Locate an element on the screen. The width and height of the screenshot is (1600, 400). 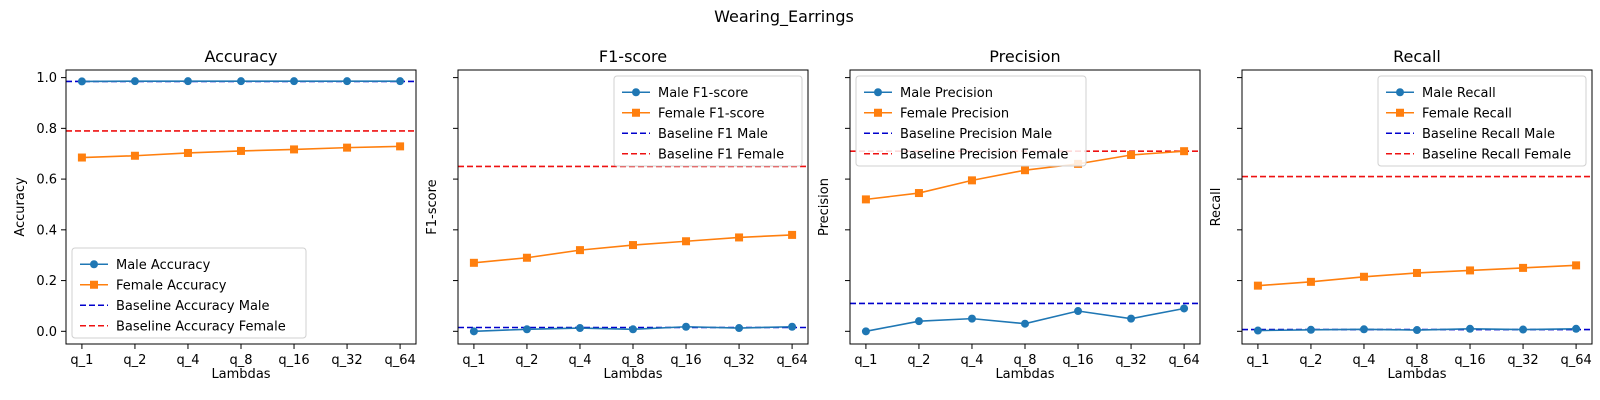
figure-title: Wearing_Earrings is located at coordinates (784, 17).